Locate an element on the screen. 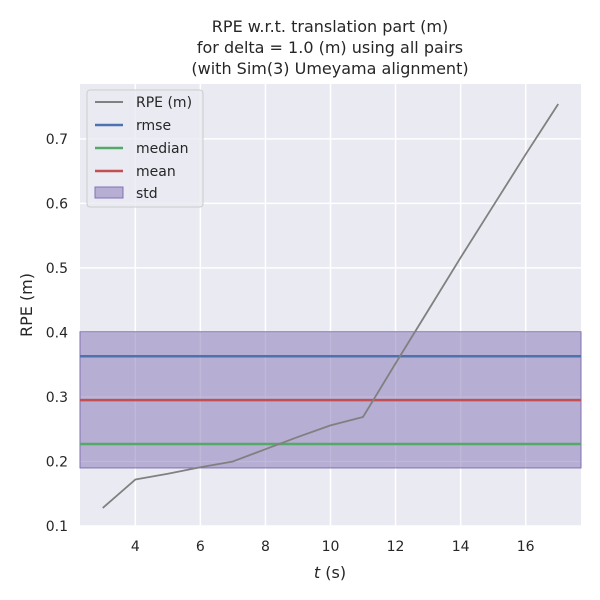  y-tick-label: 0.2 is located at coordinates (57, 462).